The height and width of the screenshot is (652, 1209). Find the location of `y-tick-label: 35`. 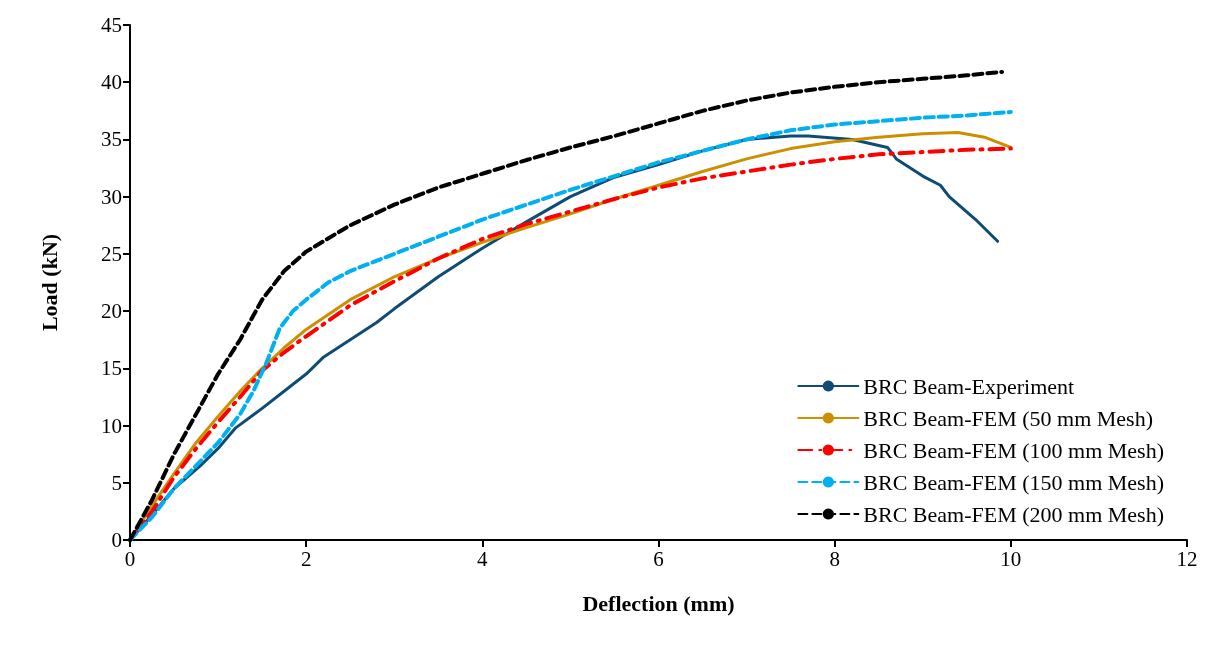

y-tick-label: 35 is located at coordinates (111, 139).